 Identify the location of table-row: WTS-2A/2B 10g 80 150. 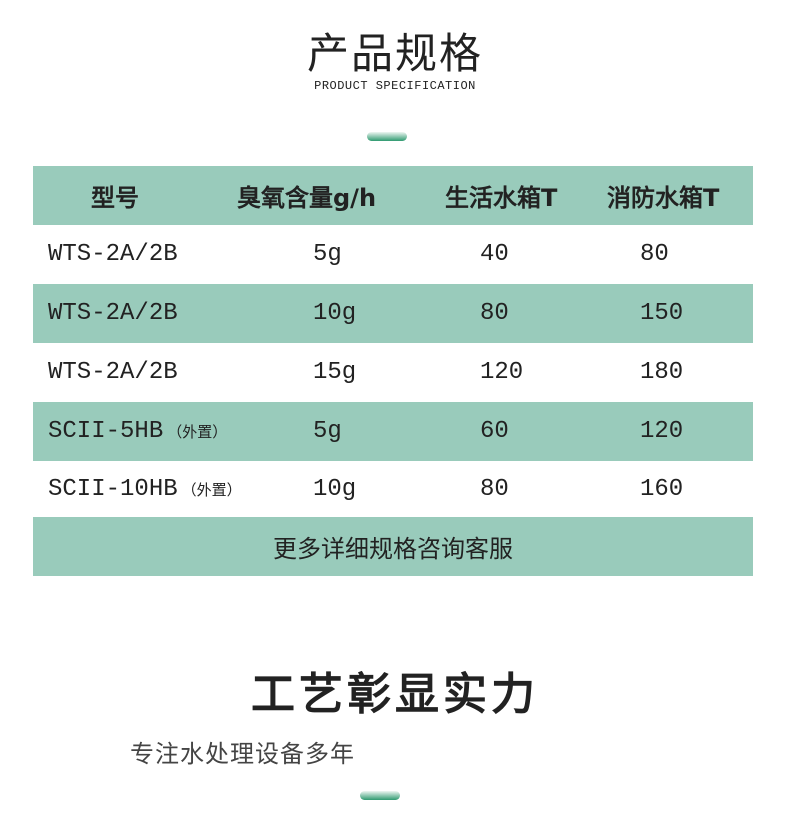
(393, 313).